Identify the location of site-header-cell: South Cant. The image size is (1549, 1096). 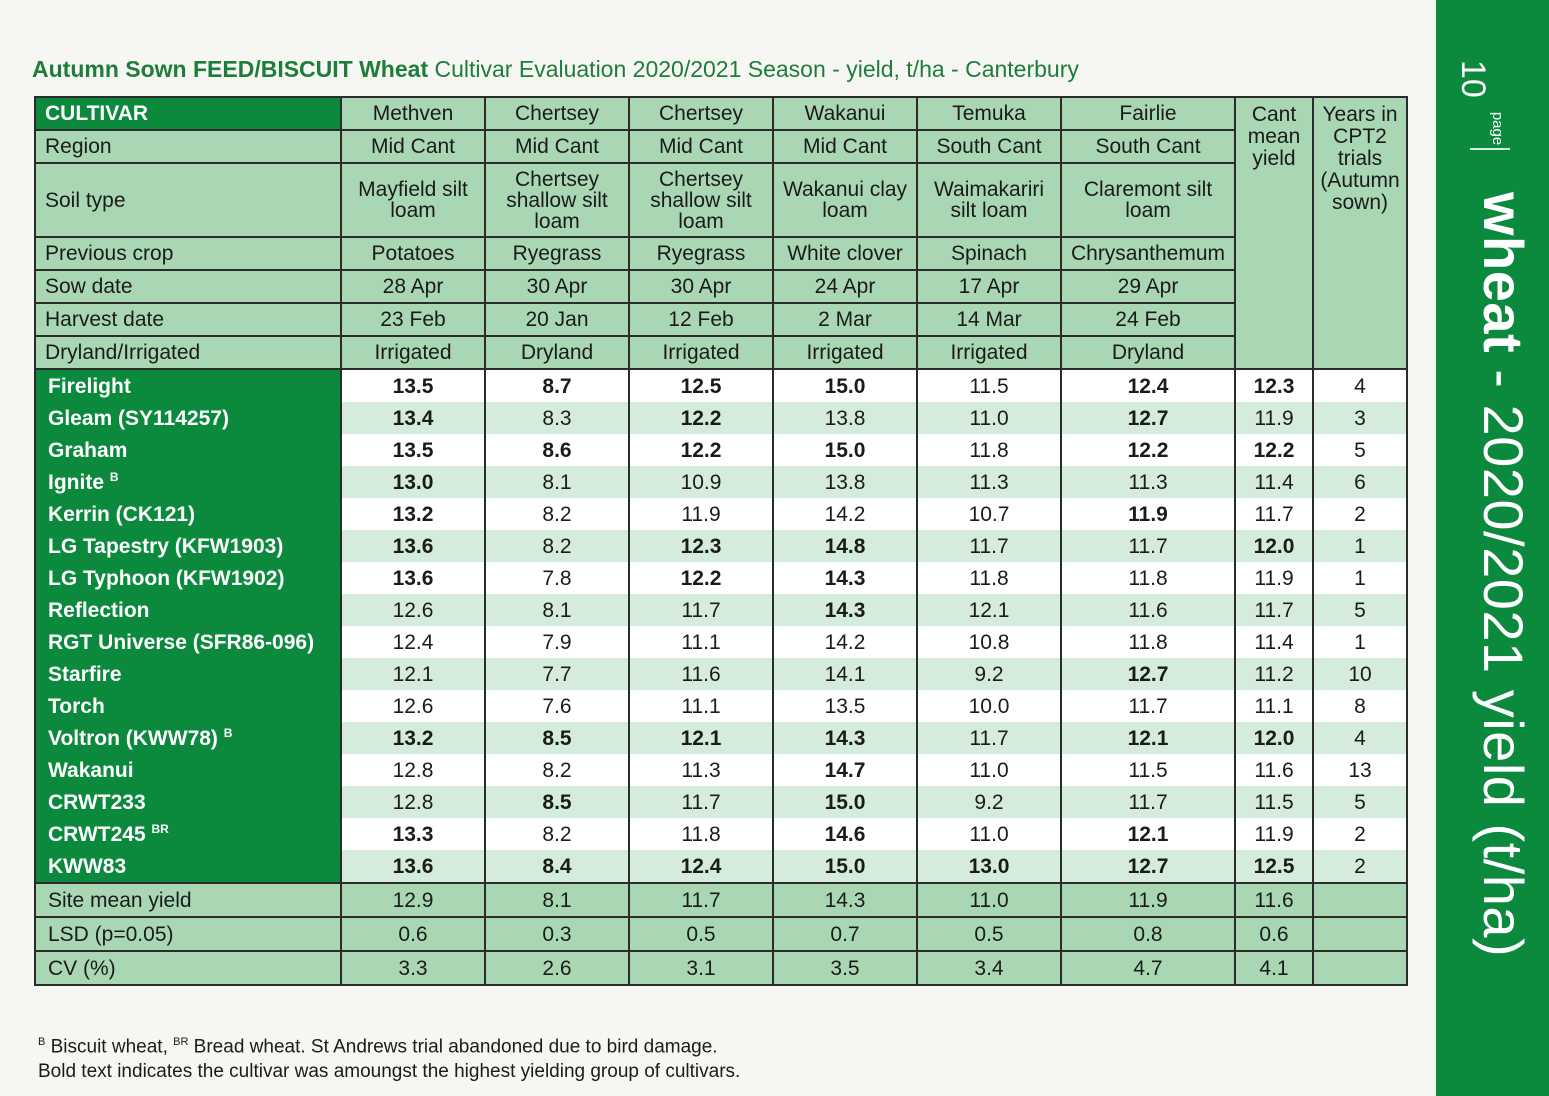
(1148, 146).